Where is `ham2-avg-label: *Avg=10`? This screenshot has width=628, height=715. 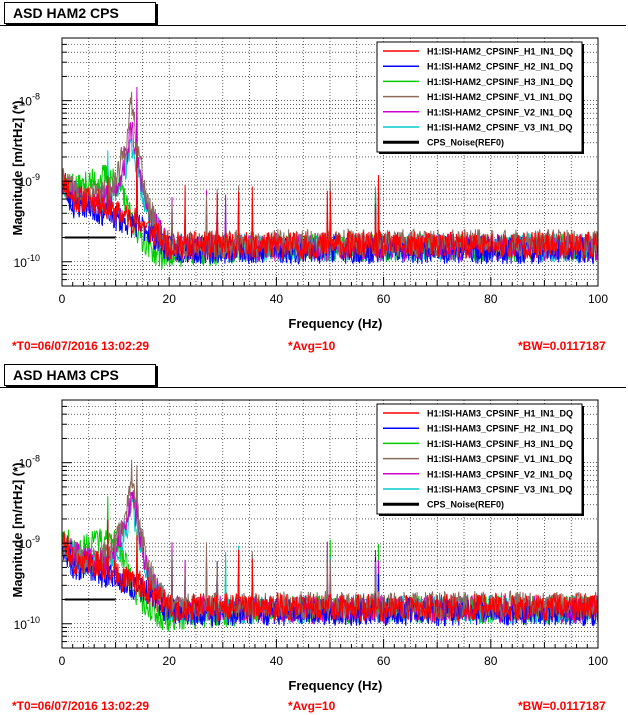
ham2-avg-label: *Avg=10 is located at coordinates (312, 346).